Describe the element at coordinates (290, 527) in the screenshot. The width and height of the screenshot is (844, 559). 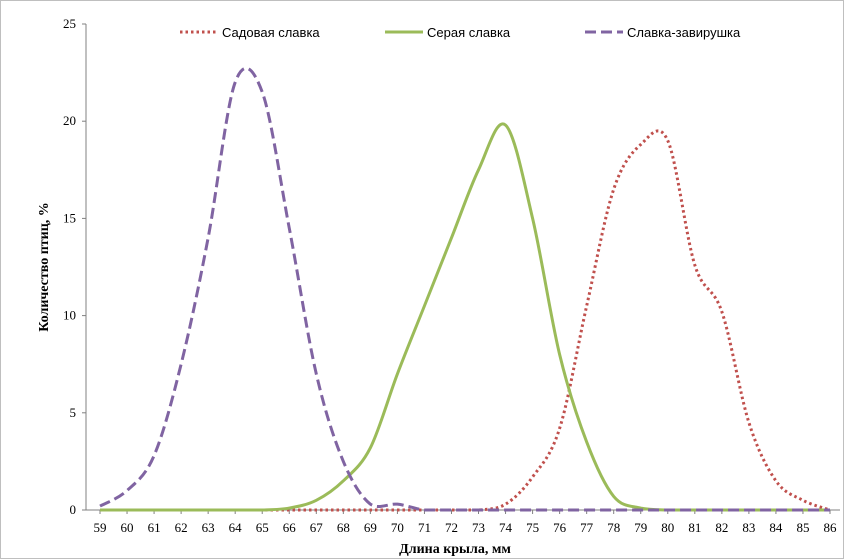
I see `x-tick-label: 66` at that location.